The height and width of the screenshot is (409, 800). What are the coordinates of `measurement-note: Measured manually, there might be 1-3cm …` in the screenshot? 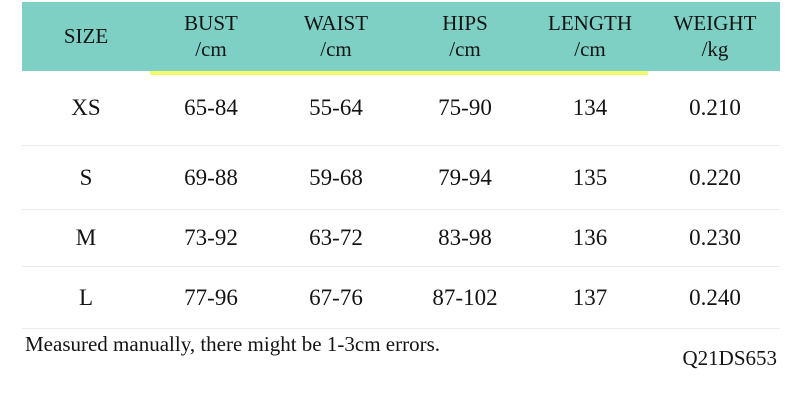 It's located at (232, 344).